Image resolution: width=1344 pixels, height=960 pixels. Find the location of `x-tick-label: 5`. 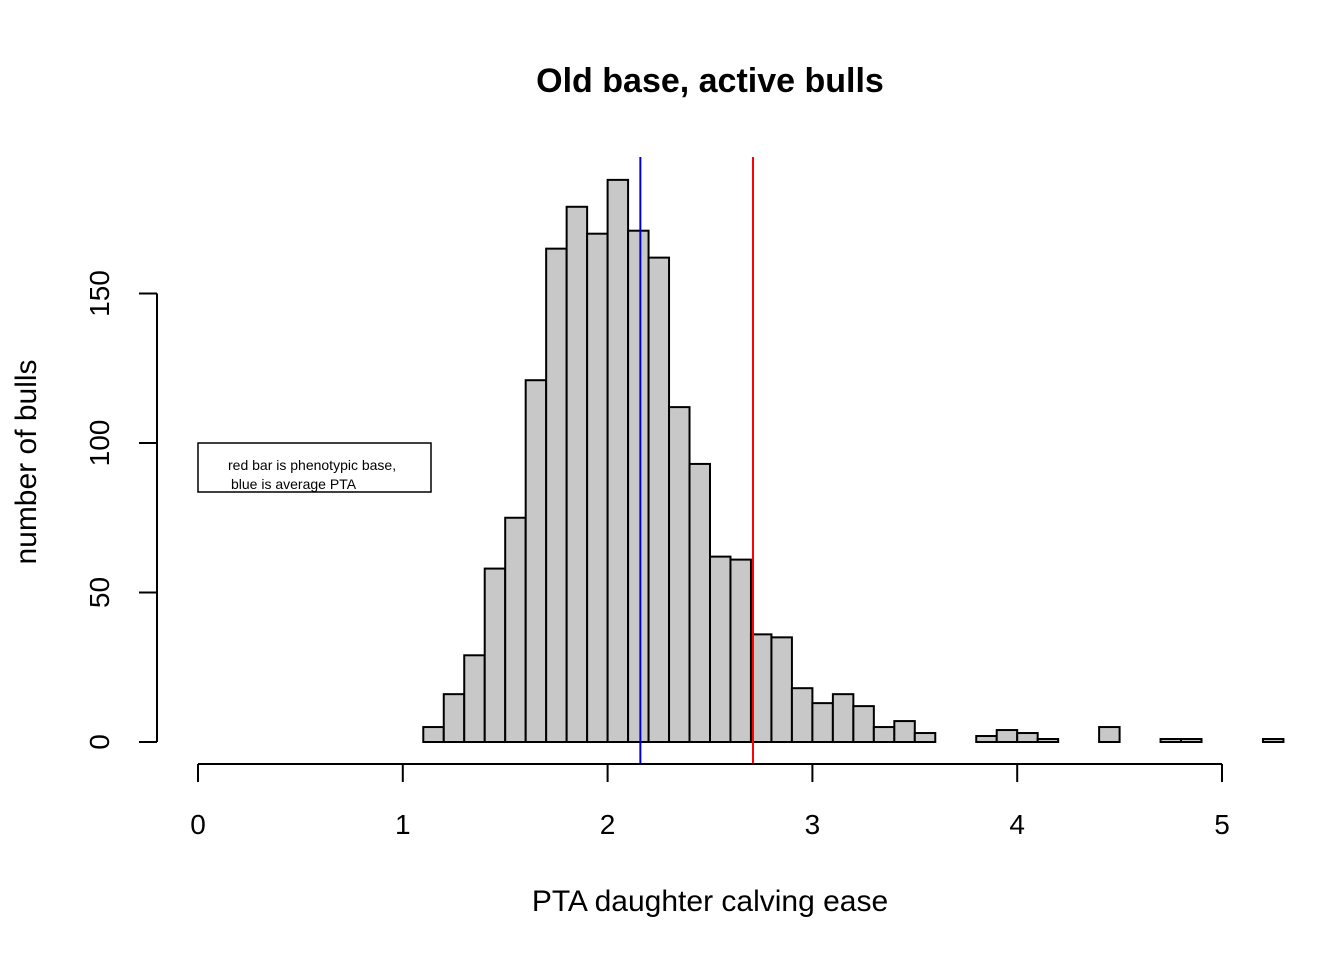

x-tick-label: 5 is located at coordinates (1222, 824).